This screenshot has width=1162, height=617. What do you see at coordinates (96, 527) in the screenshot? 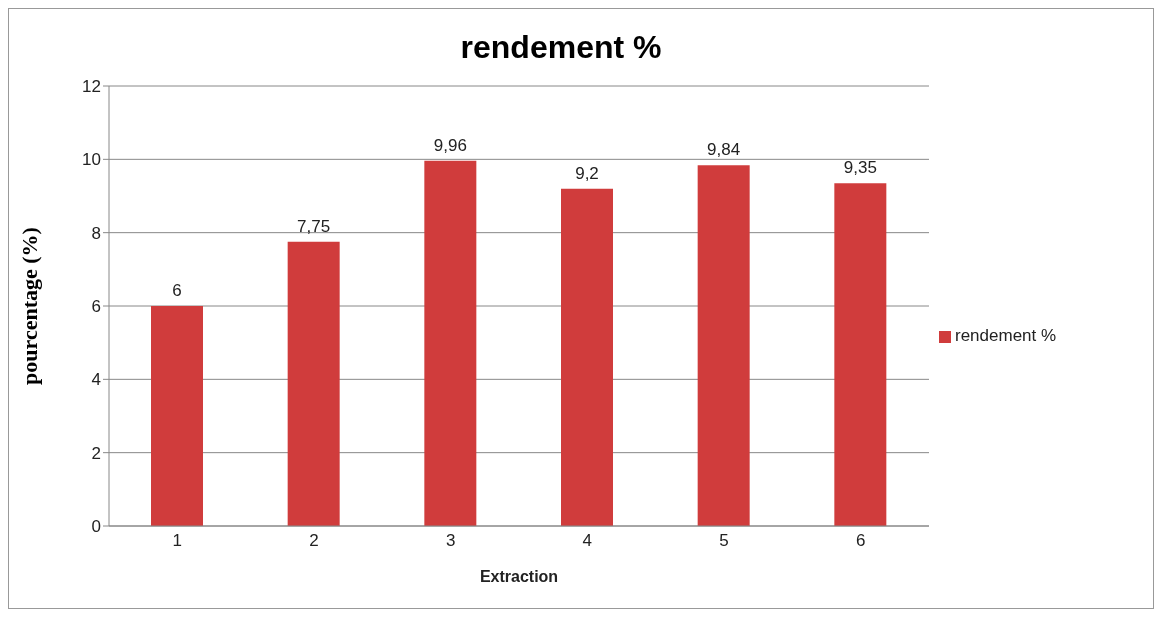
I see `y-tick-label: 0` at bounding box center [96, 527].